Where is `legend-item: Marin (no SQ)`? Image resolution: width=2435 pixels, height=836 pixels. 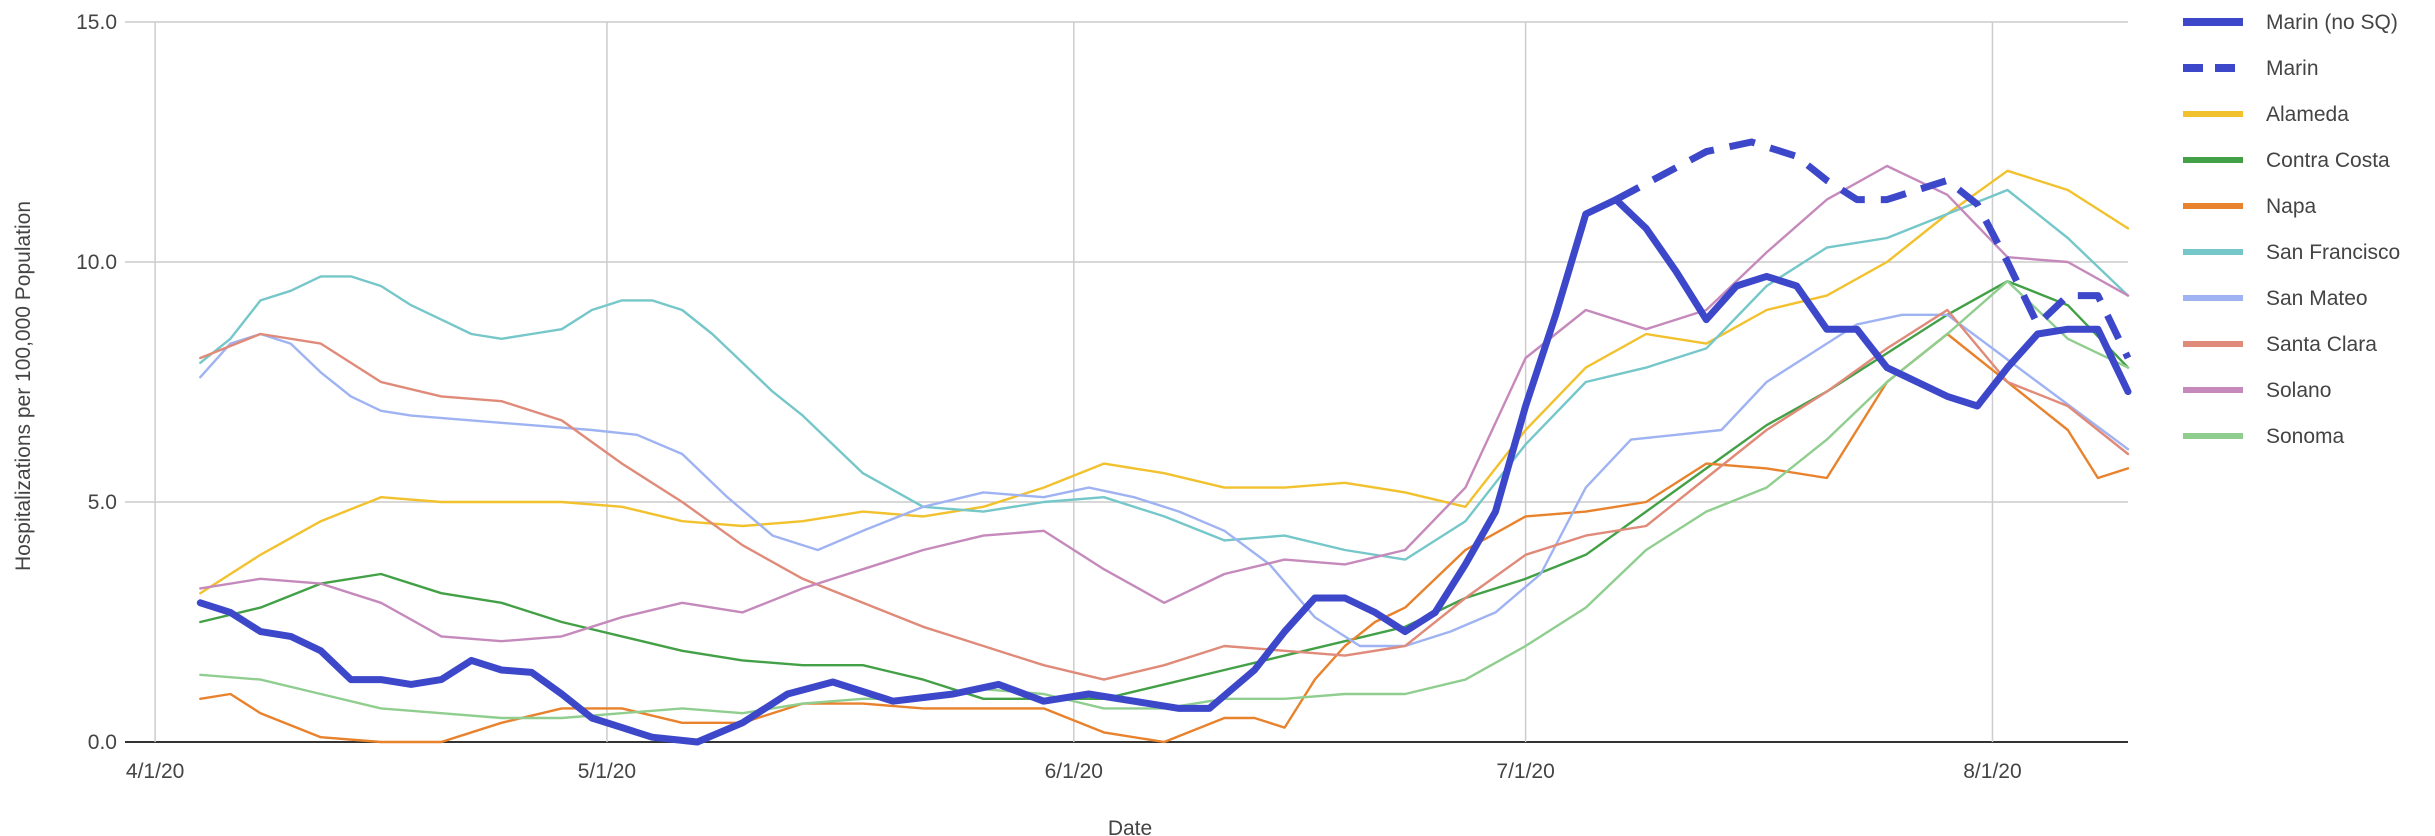 legend-item: Marin (no SQ) is located at coordinates (2290, 22).